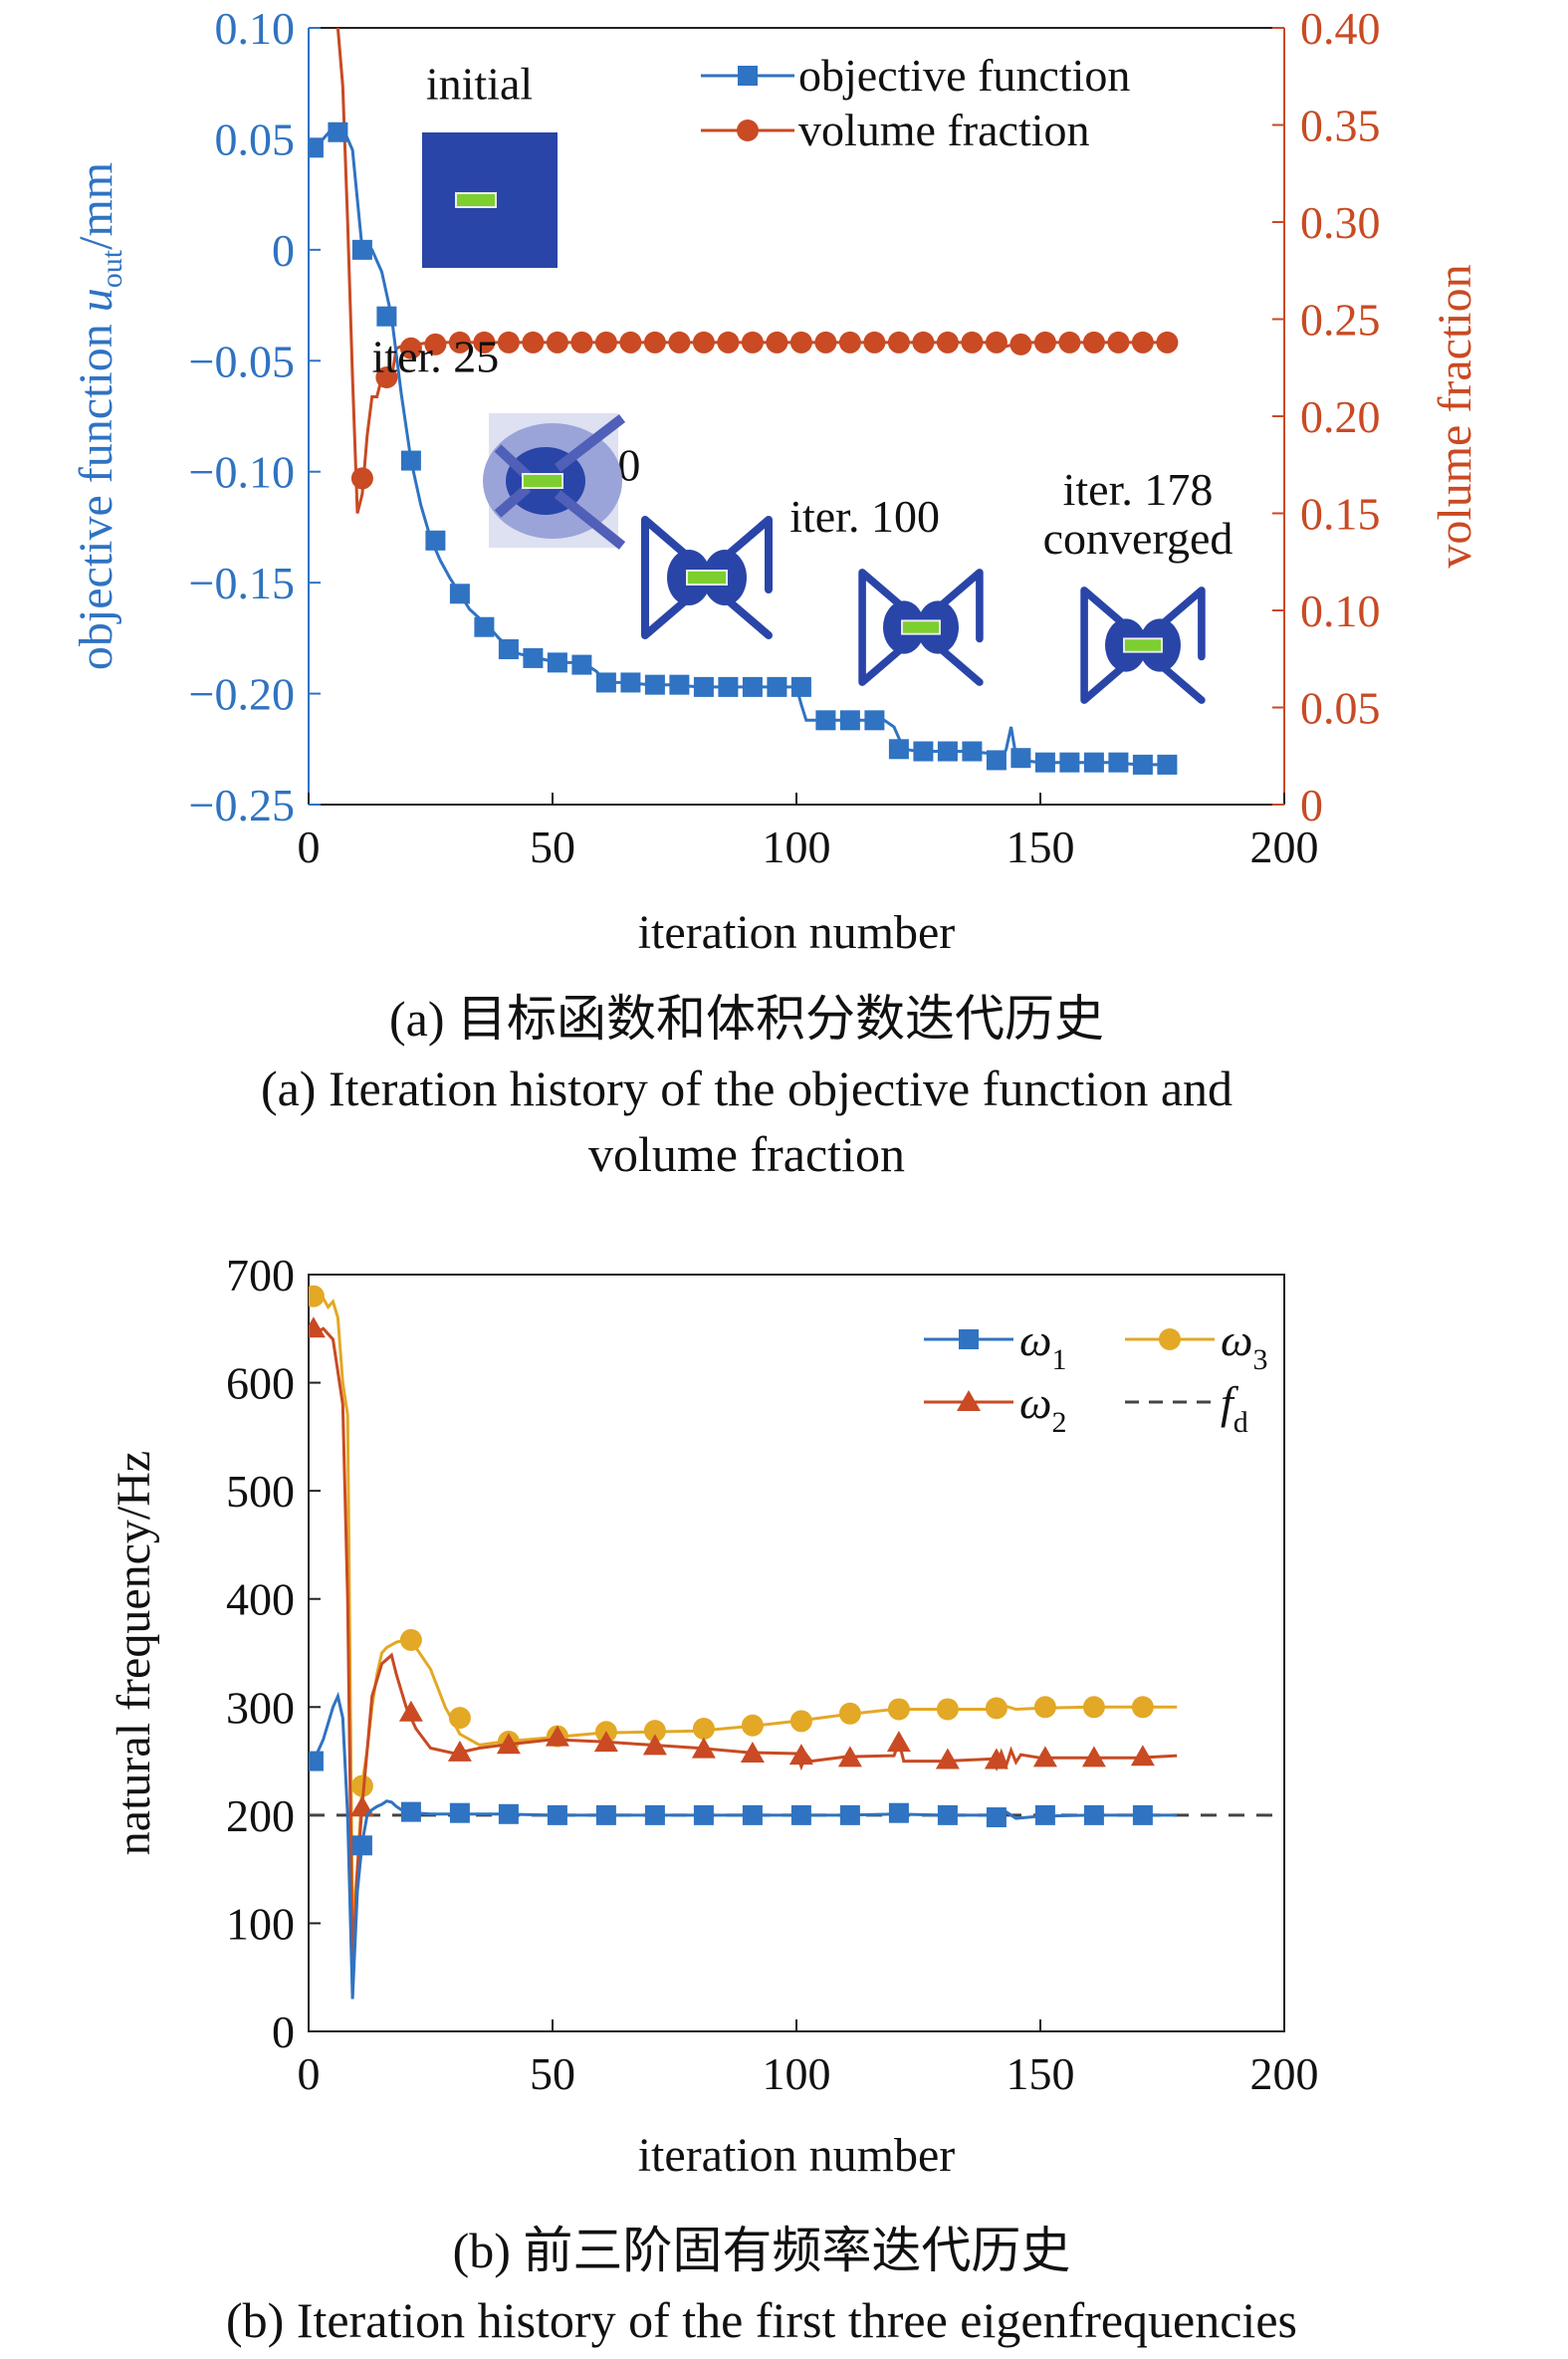 The image size is (1568, 2359). What do you see at coordinates (552, 847) in the screenshot?
I see `x-tick-label: 50` at bounding box center [552, 847].